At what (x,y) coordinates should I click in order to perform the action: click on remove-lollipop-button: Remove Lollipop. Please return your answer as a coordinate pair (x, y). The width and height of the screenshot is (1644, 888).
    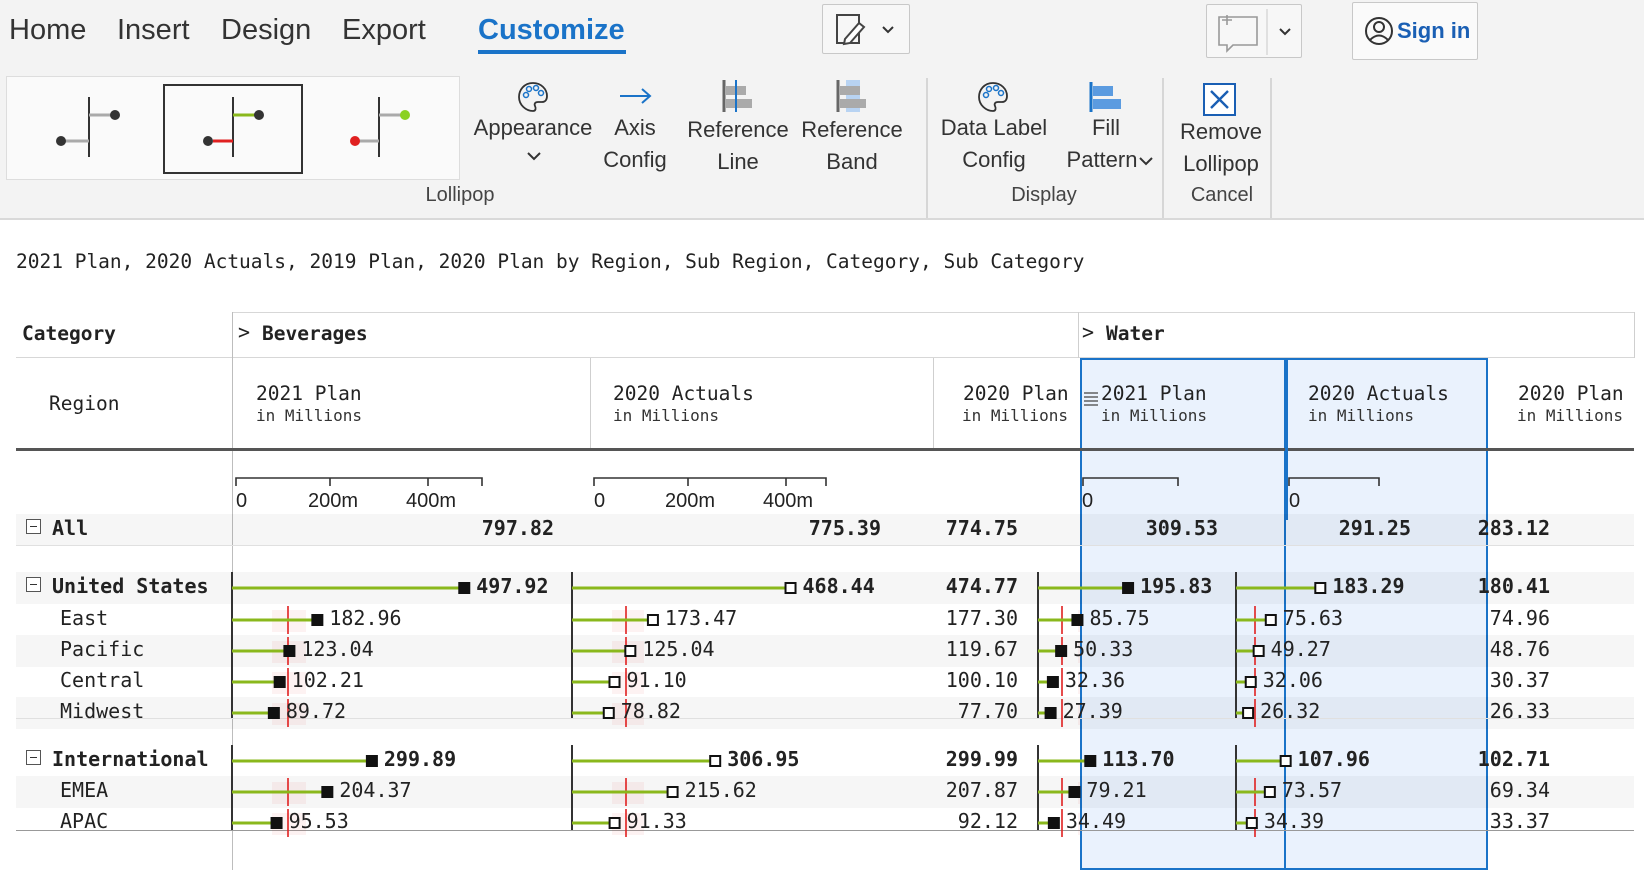
    Looking at the image, I should click on (1221, 128).